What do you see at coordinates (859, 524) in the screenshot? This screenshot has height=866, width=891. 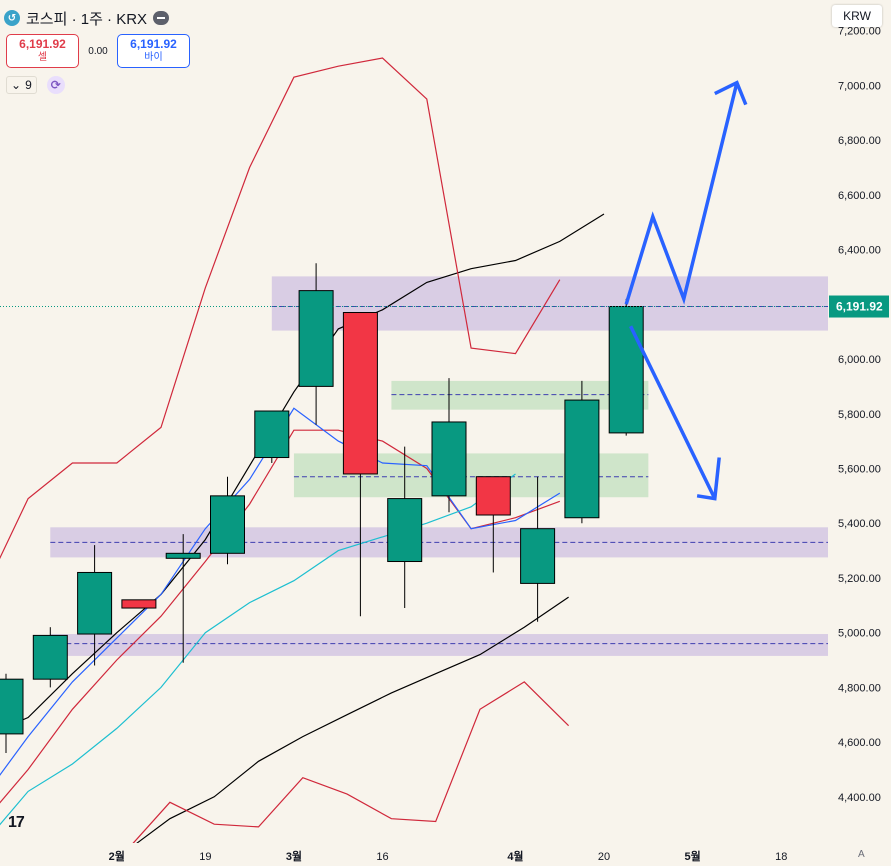 I see `price-tick-label: 5,400.00` at bounding box center [859, 524].